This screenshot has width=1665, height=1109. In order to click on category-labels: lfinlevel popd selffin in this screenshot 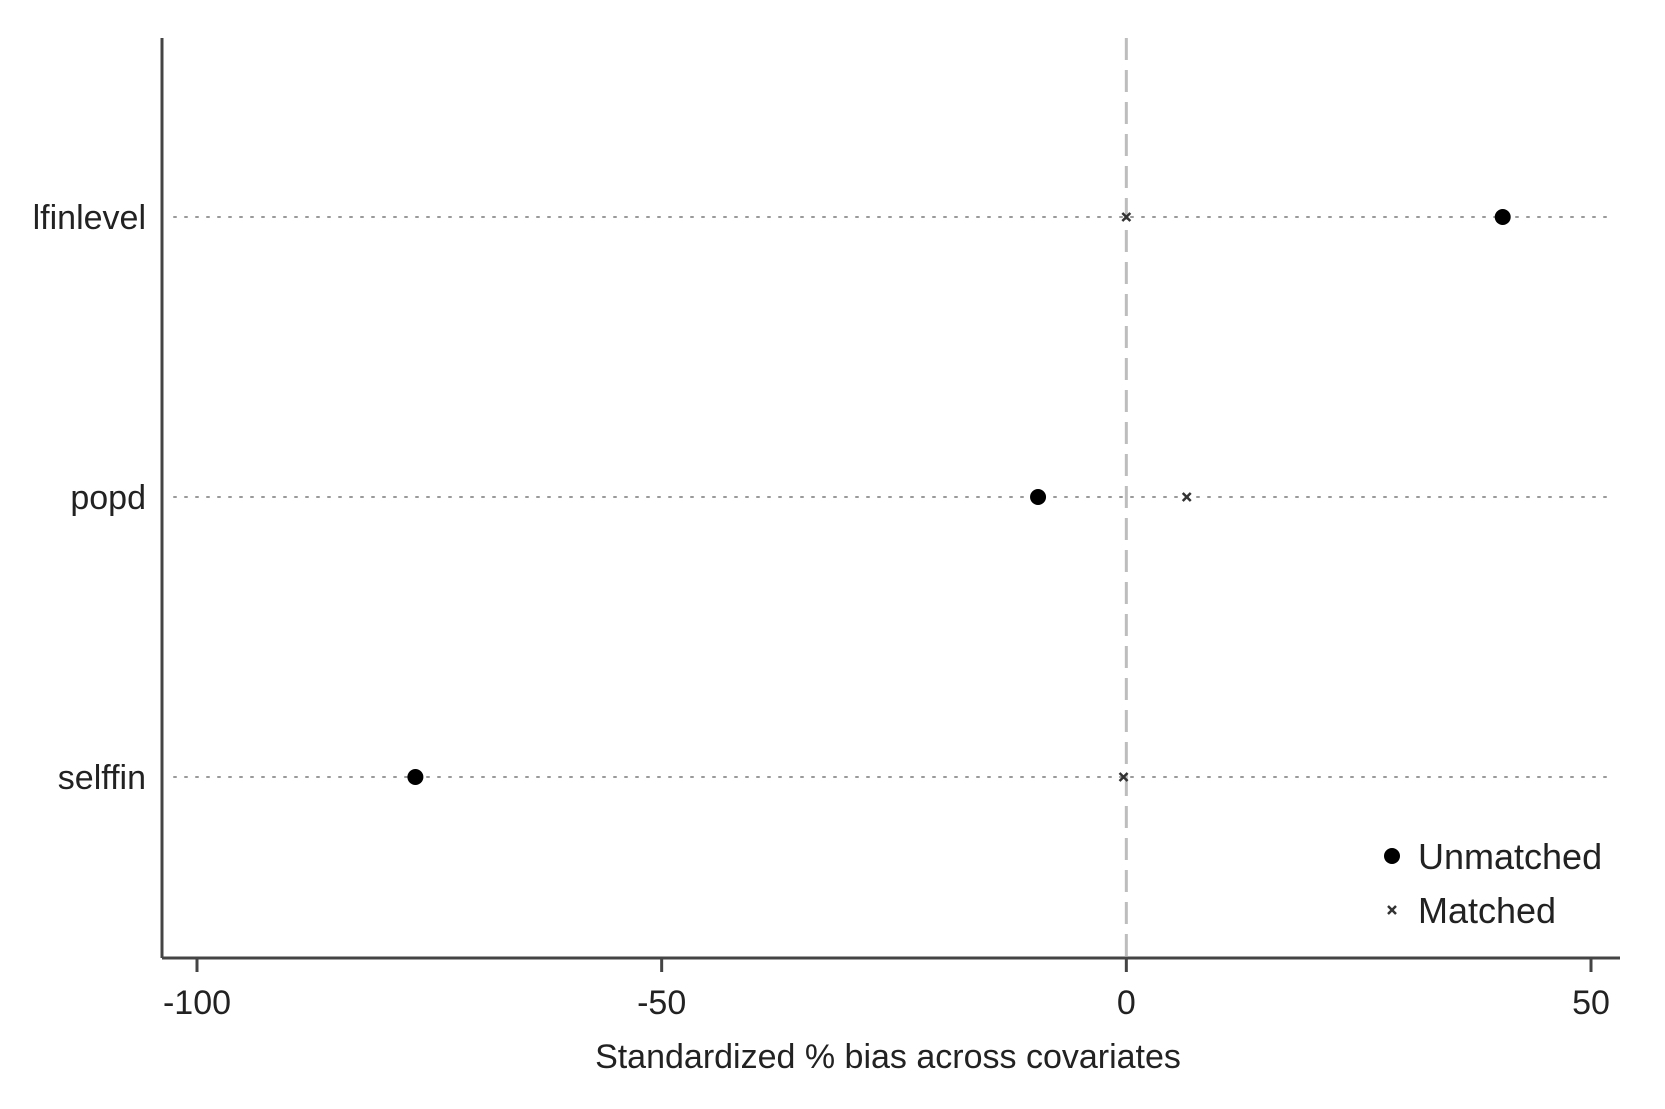, I will do `click(89, 498)`.